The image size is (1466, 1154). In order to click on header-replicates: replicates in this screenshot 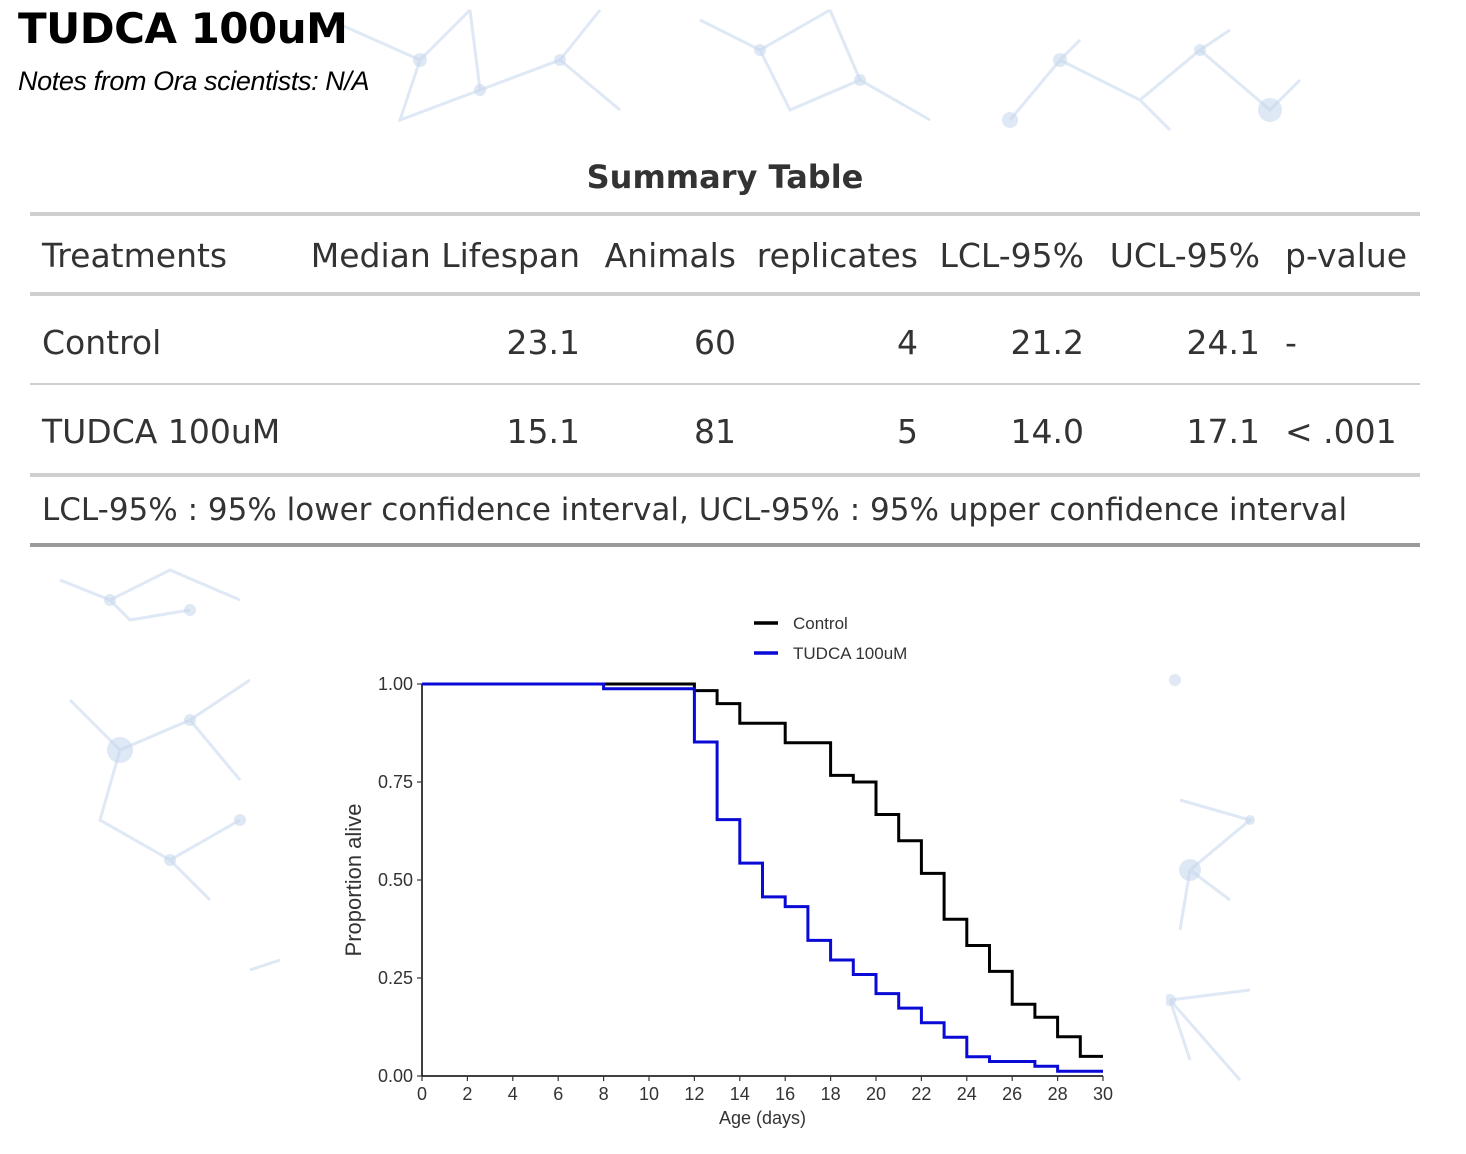, I will do `click(837, 255)`.